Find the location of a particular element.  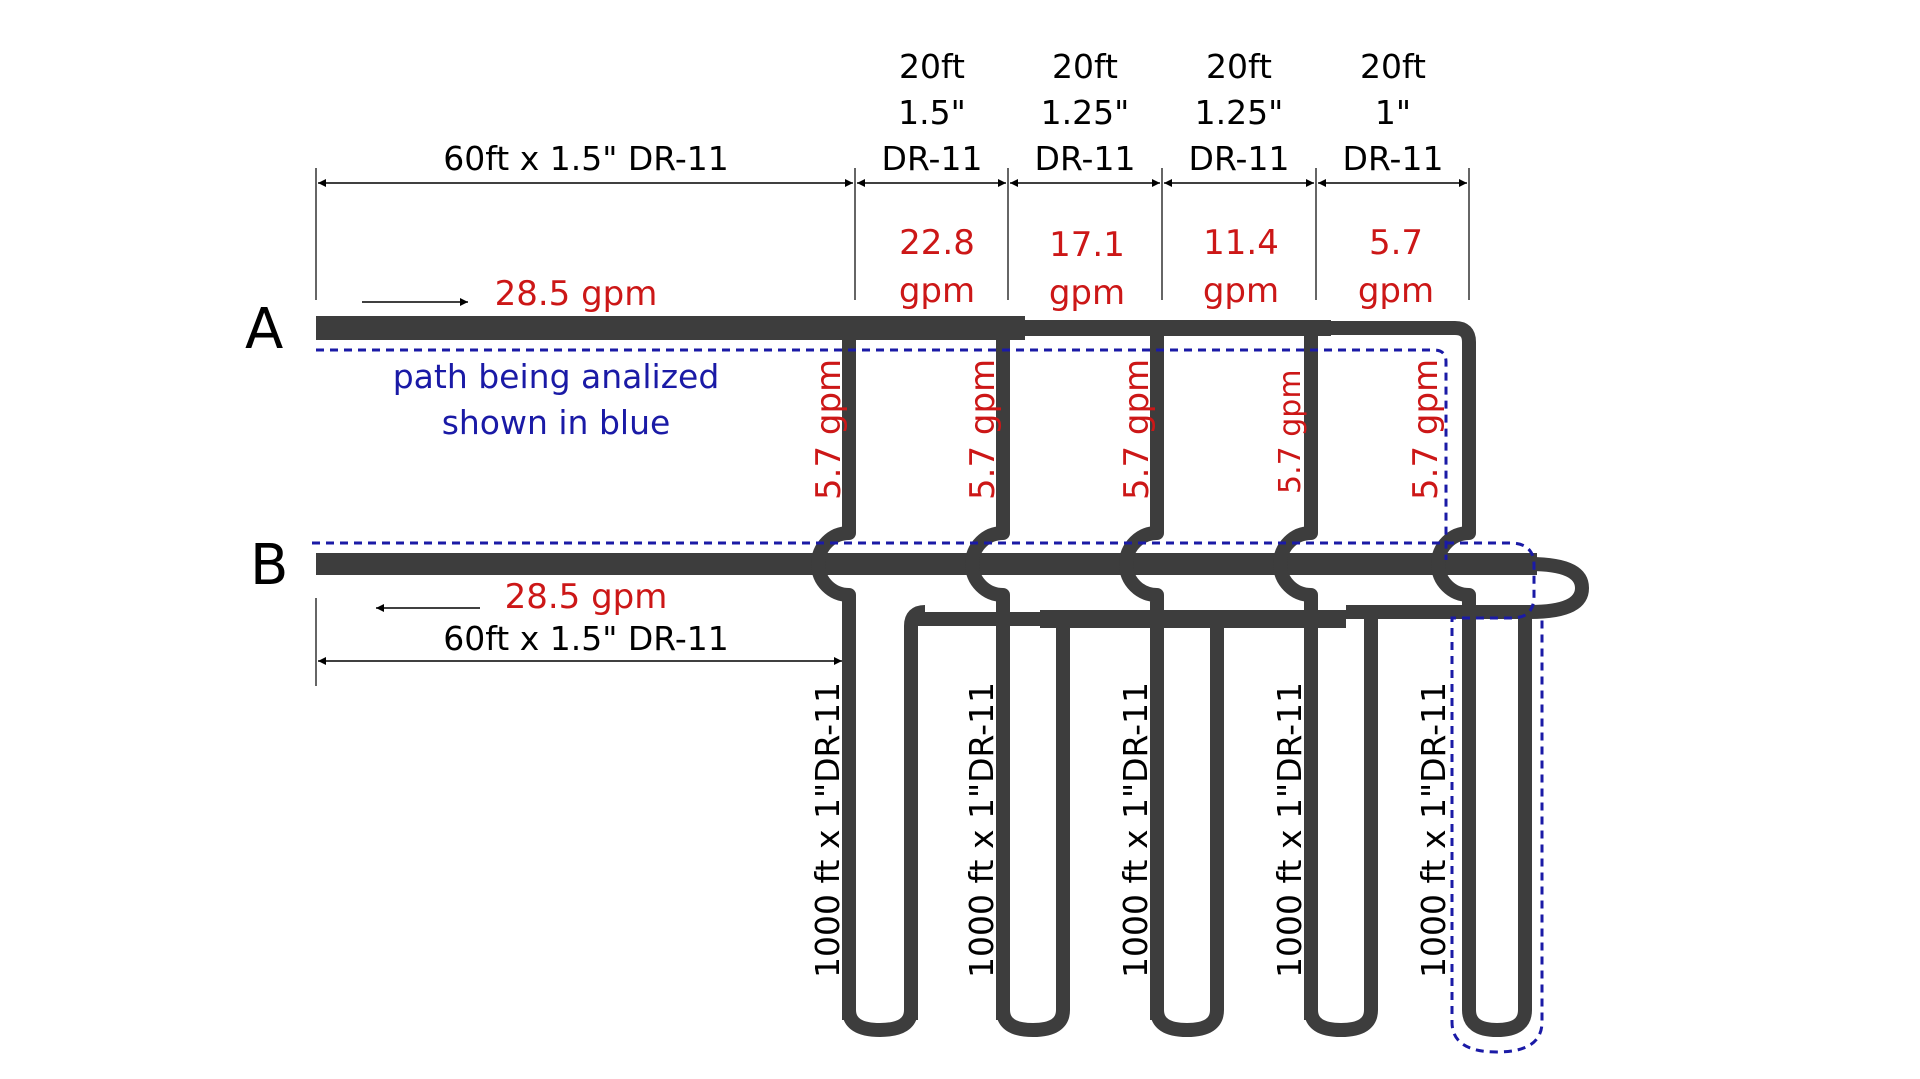

return-flow-label: 28.5 gpm is located at coordinates (586, 597).